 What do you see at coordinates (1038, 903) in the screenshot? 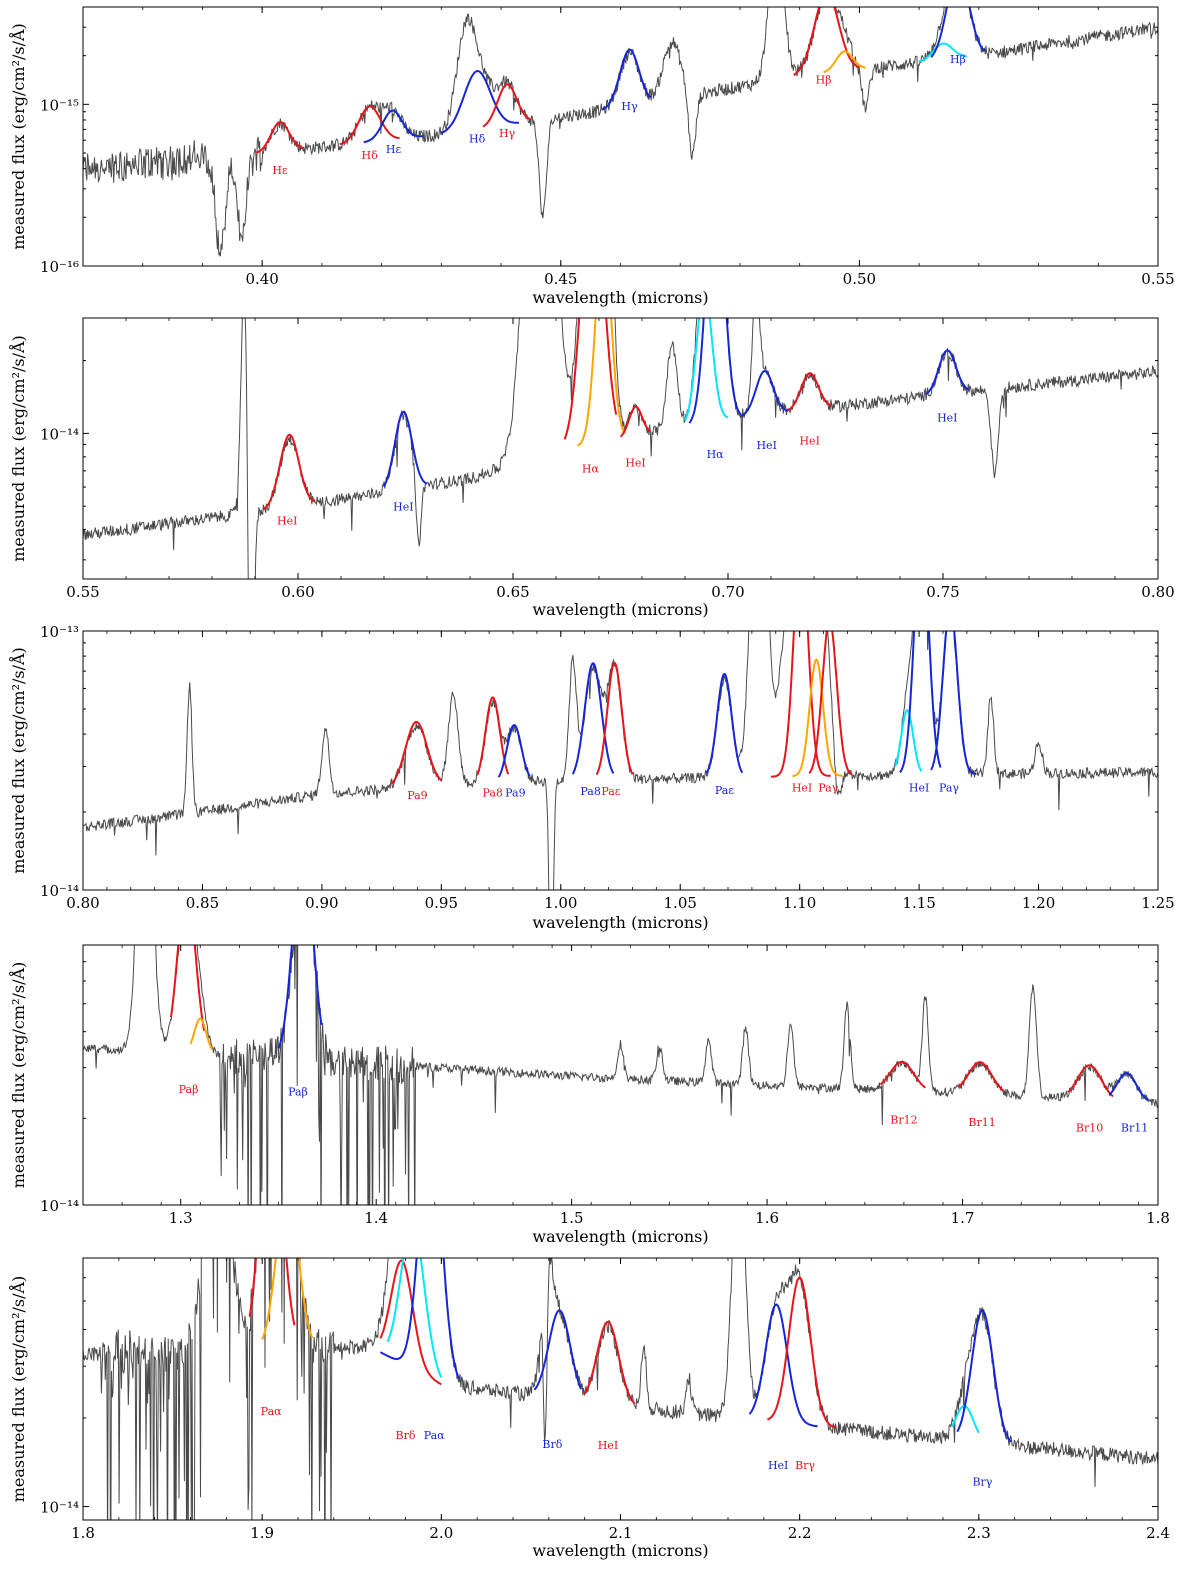
I see `x-tick-label: 1.20` at bounding box center [1038, 903].